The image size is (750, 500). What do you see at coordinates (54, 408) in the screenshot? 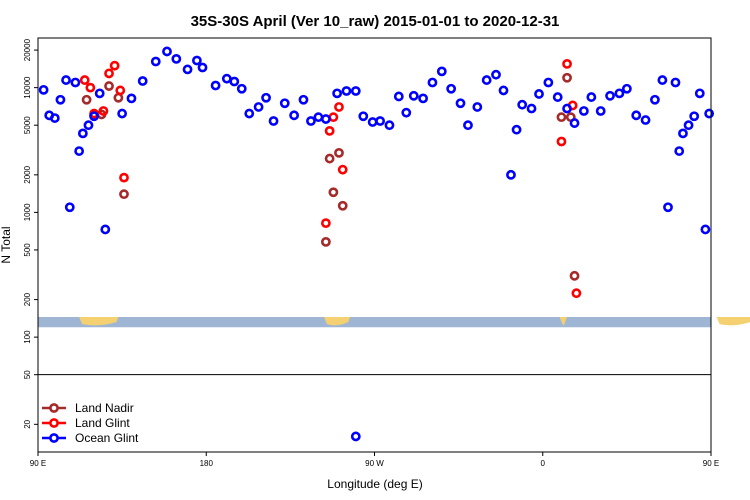
I see `legend-marker-land-nadir` at bounding box center [54, 408].